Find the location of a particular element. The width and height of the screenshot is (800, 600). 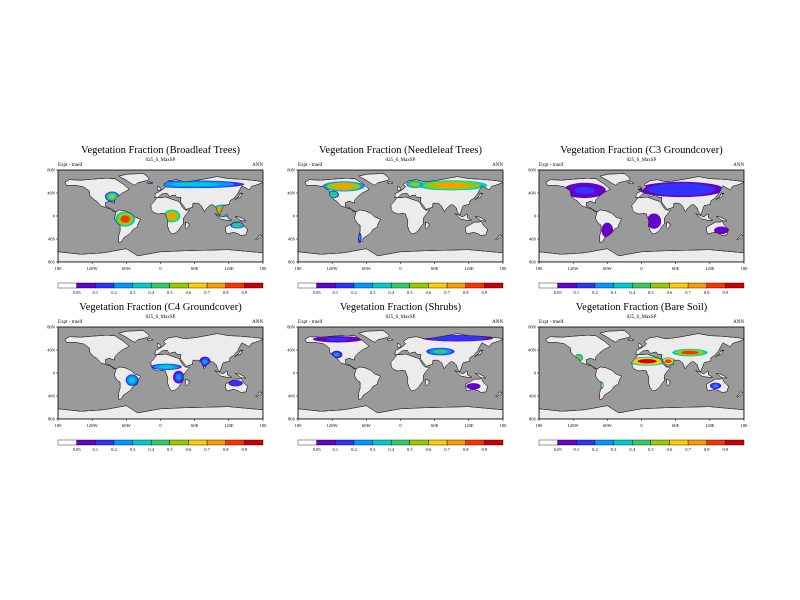

colorbar-tick-label: 0.4 is located at coordinates (391, 449).